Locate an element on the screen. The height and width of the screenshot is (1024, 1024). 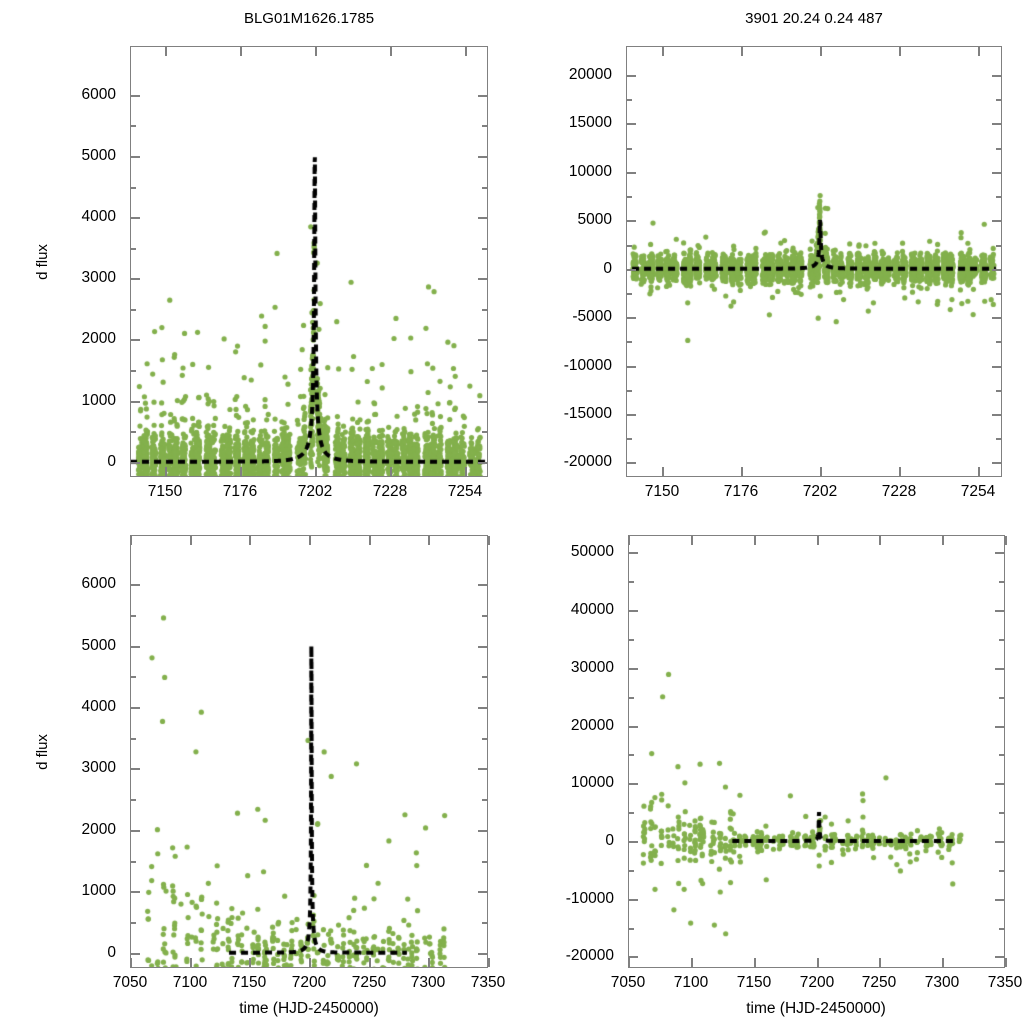
ytick-top-right-1: -15000 is located at coordinates (587, 413).